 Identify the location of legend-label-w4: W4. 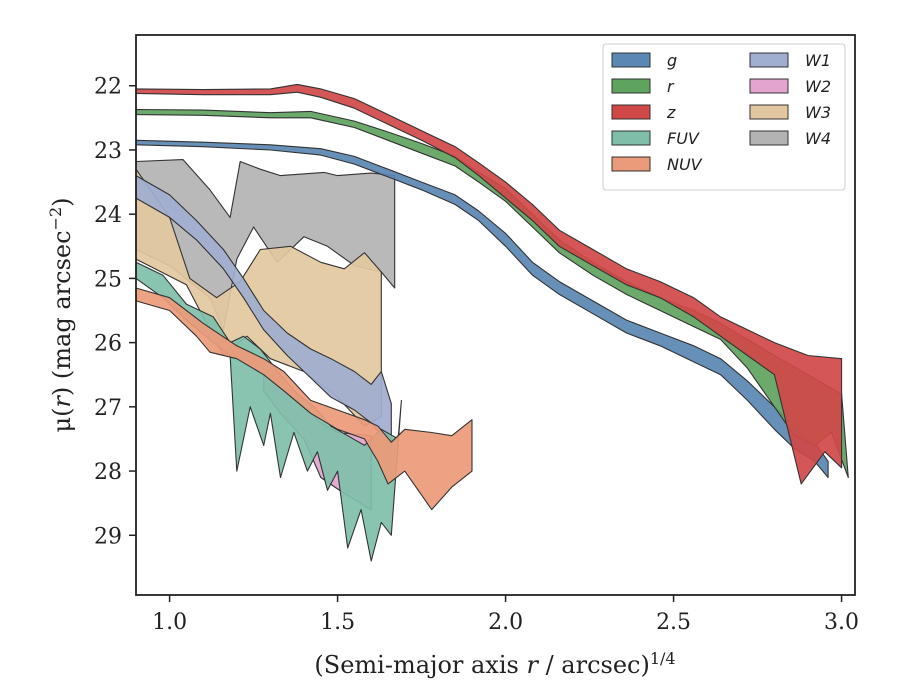
(818, 138).